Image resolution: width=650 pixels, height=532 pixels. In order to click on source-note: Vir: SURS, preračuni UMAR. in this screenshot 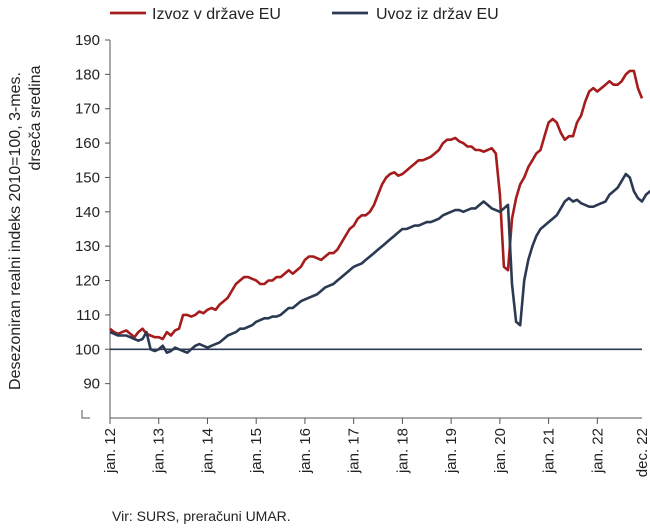, I will do `click(201, 516)`.